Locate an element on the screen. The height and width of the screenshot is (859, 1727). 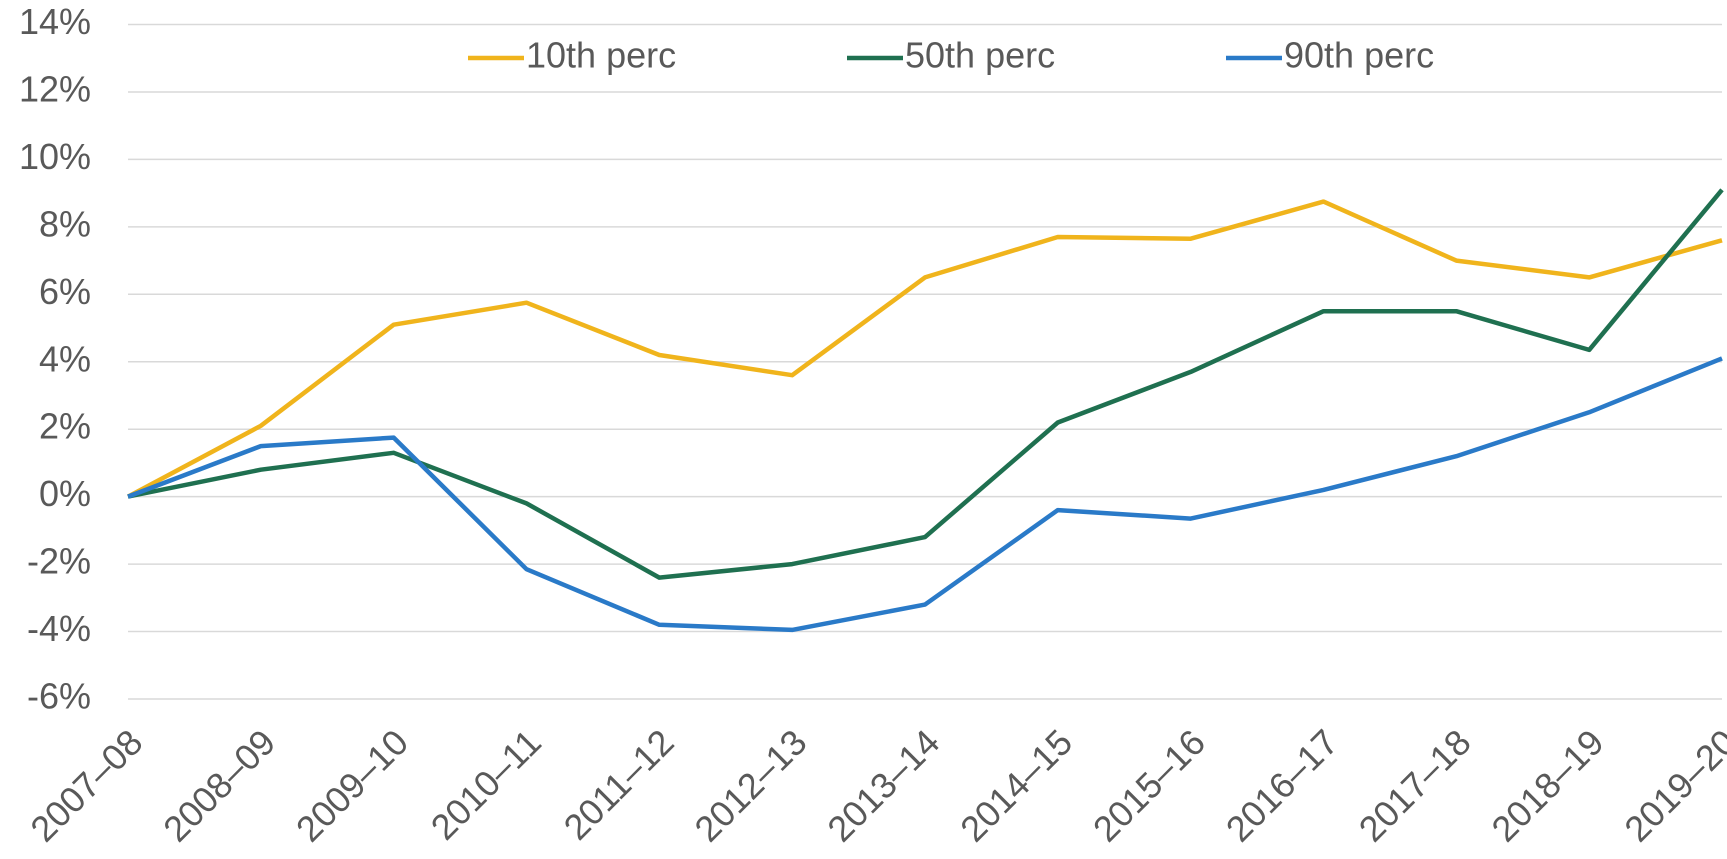
x-tick-label: 2013–14 is located at coordinates (883, 785).